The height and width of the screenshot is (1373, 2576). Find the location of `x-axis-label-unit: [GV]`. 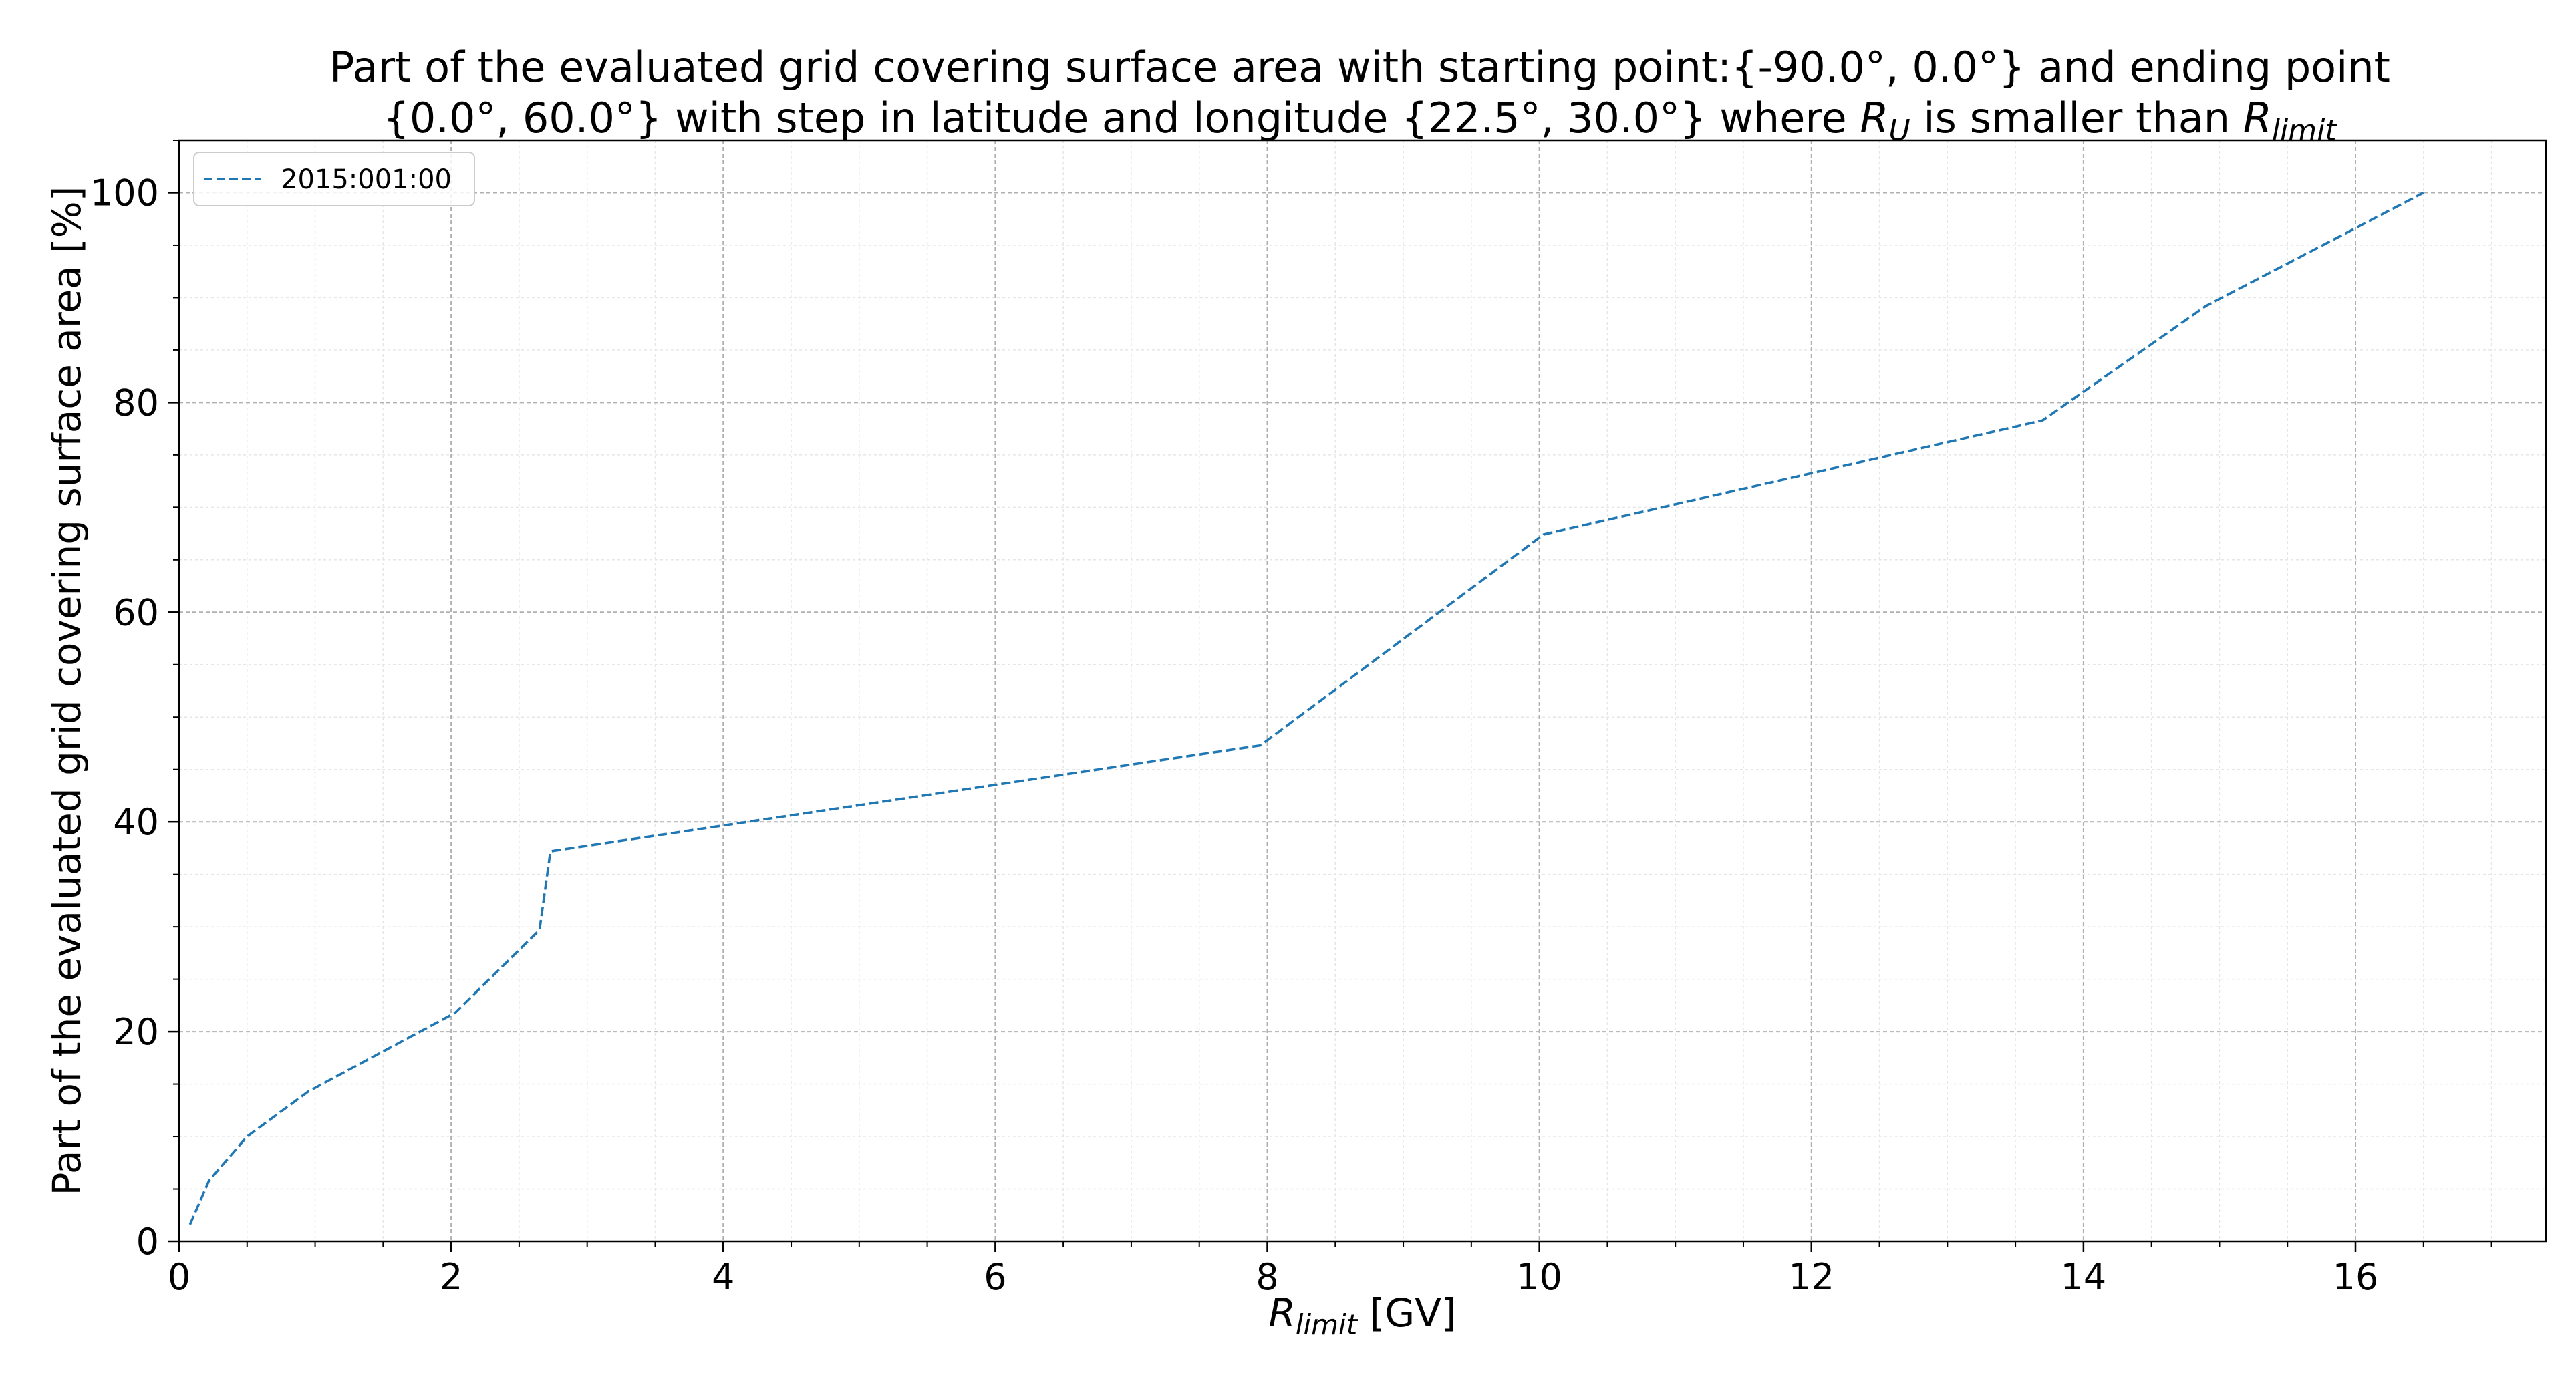

x-axis-label-unit: [GV] is located at coordinates (1406, 1313).